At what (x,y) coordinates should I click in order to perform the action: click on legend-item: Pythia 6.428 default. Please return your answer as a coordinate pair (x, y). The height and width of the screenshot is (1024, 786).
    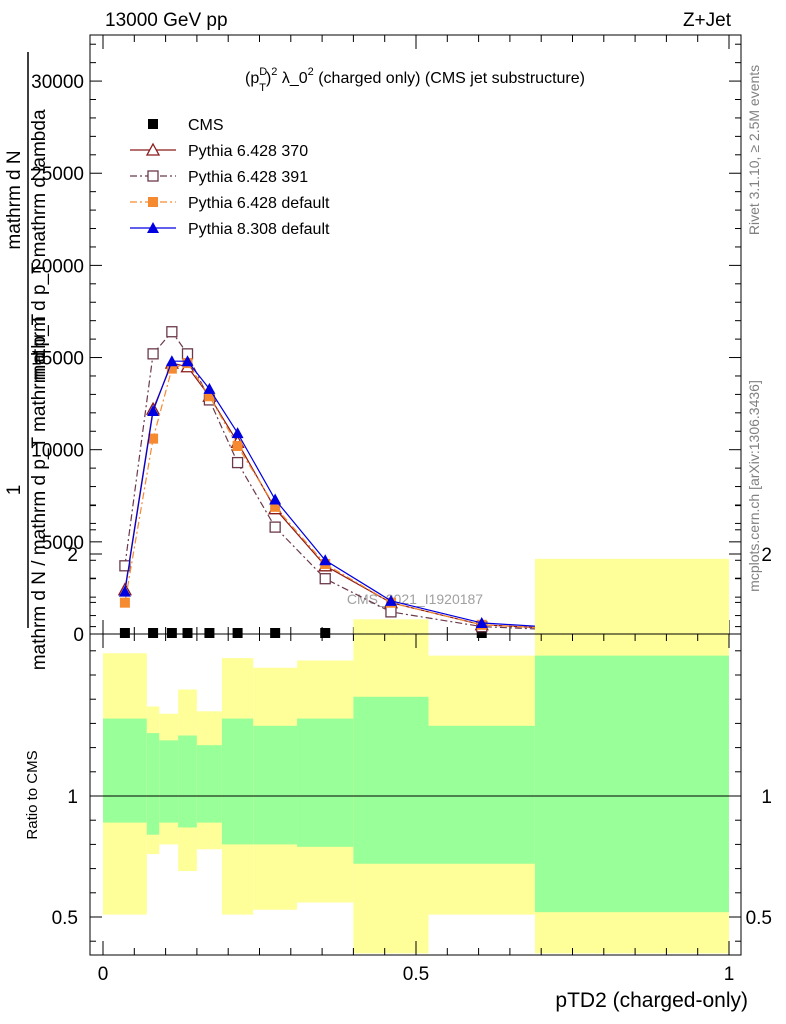
    Looking at the image, I should click on (230, 203).